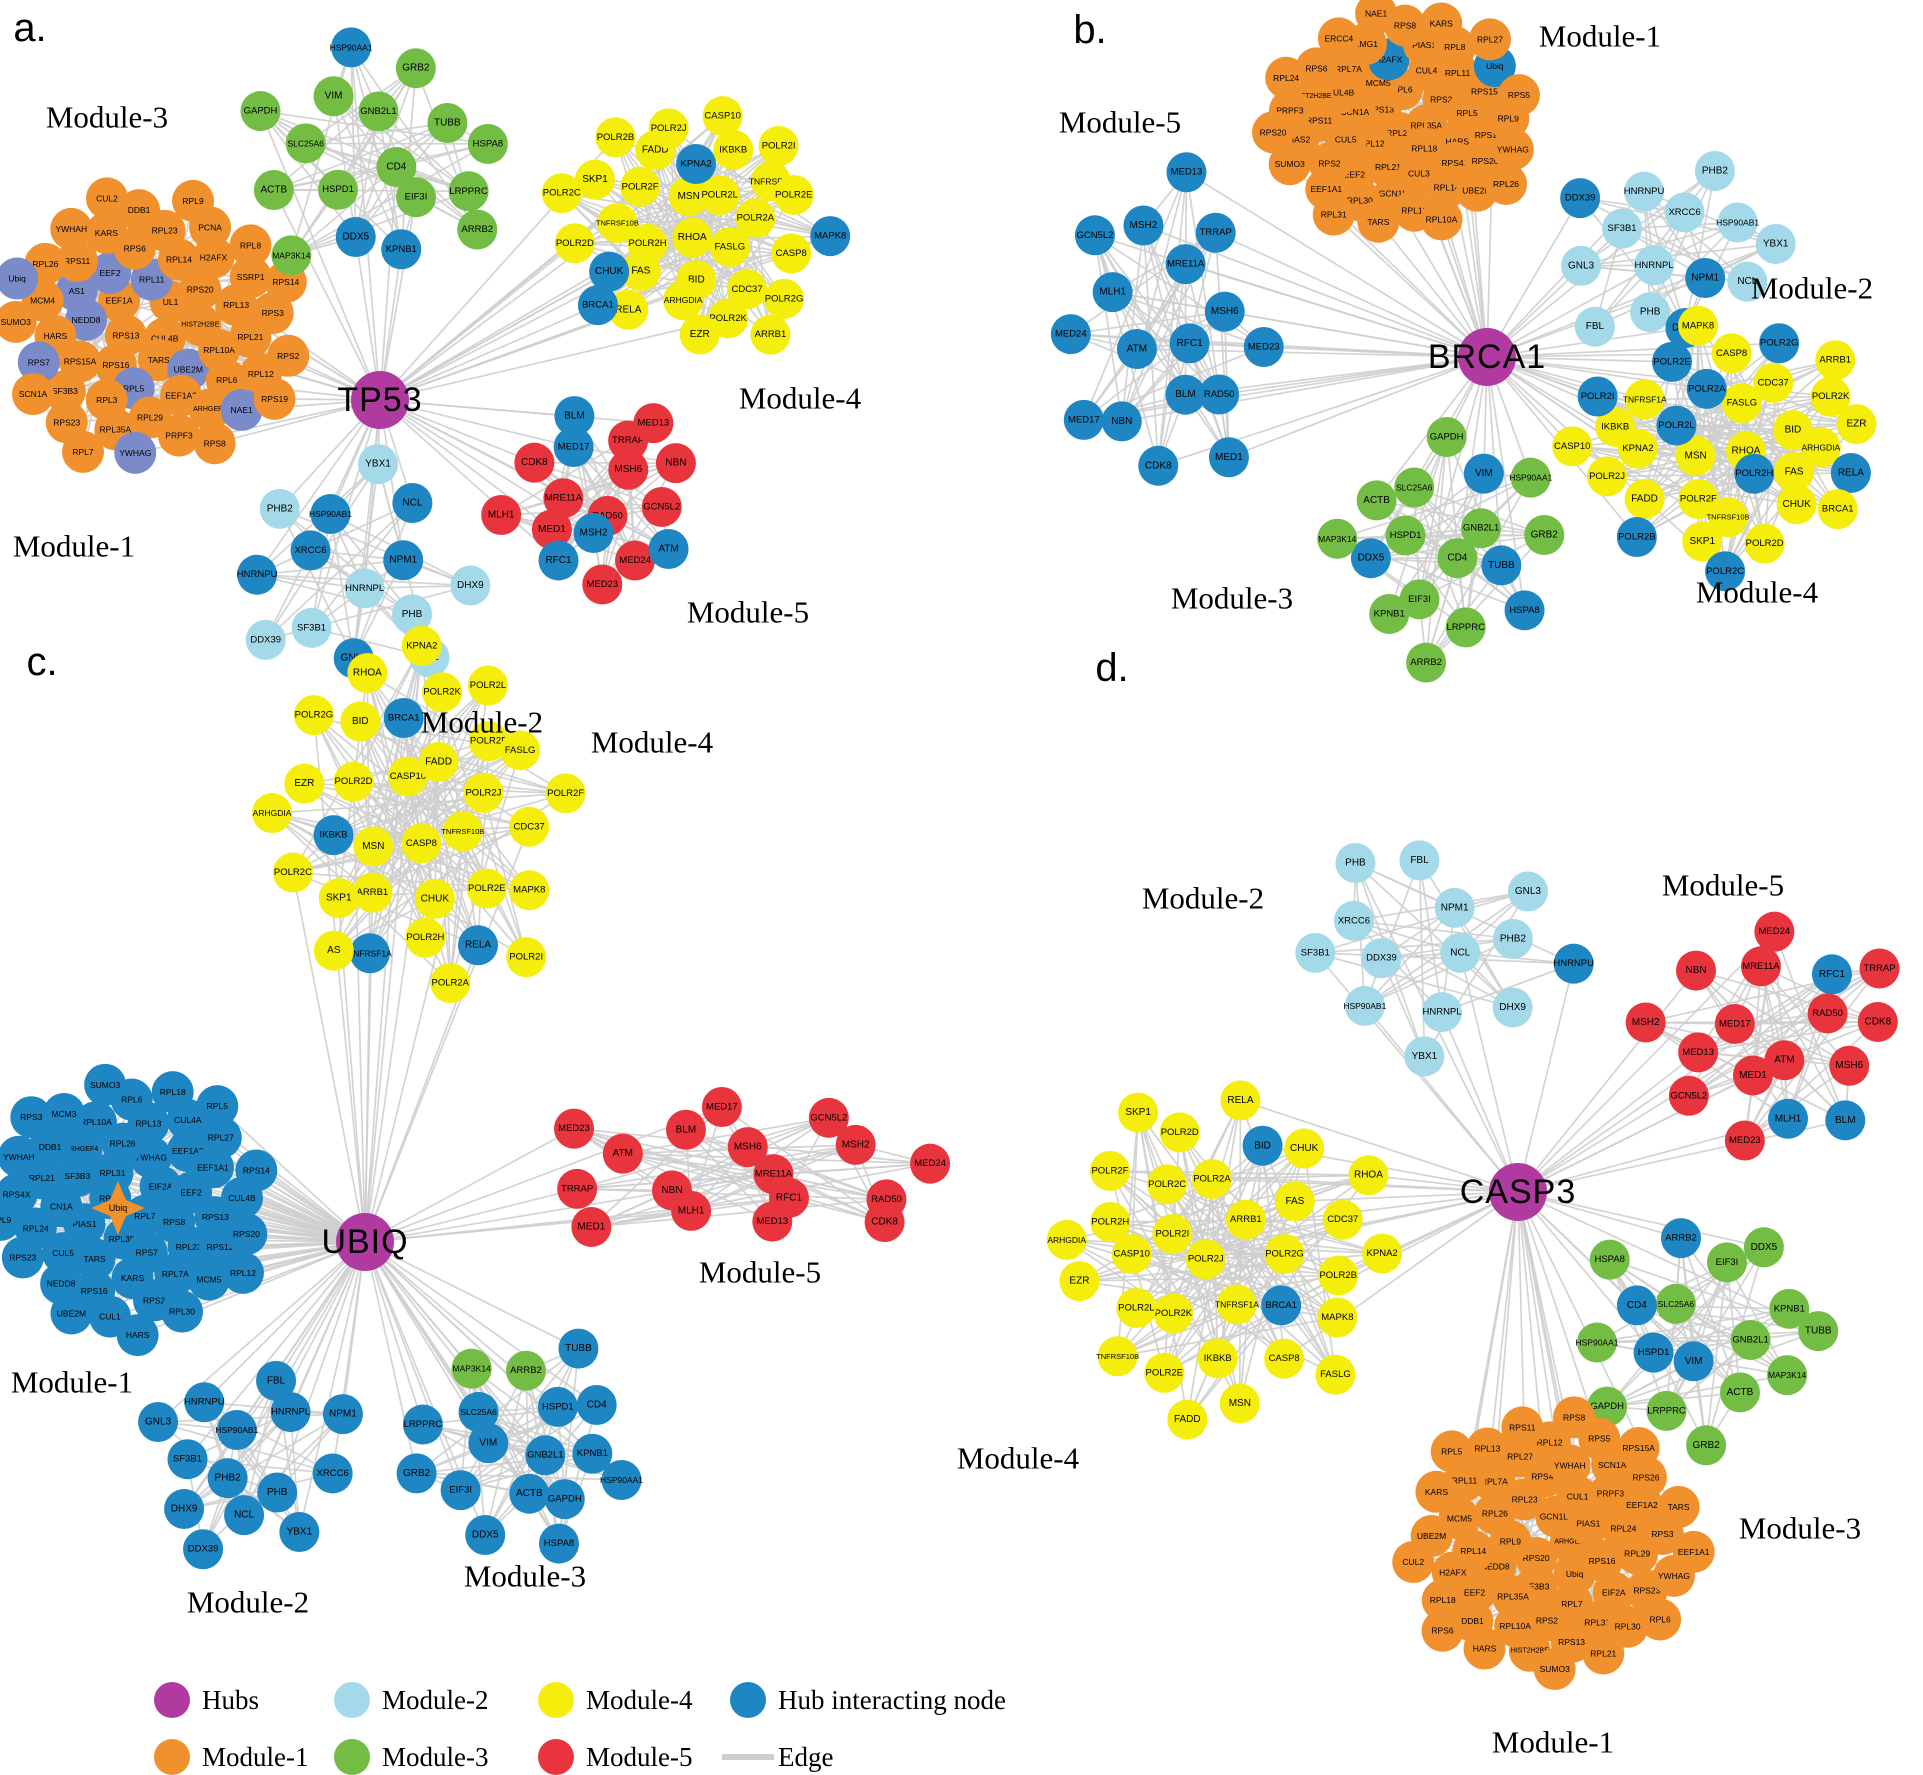 This screenshot has width=1923, height=1775. Describe the element at coordinates (450, 983) in the screenshot. I see `node-POLR2A` at that location.